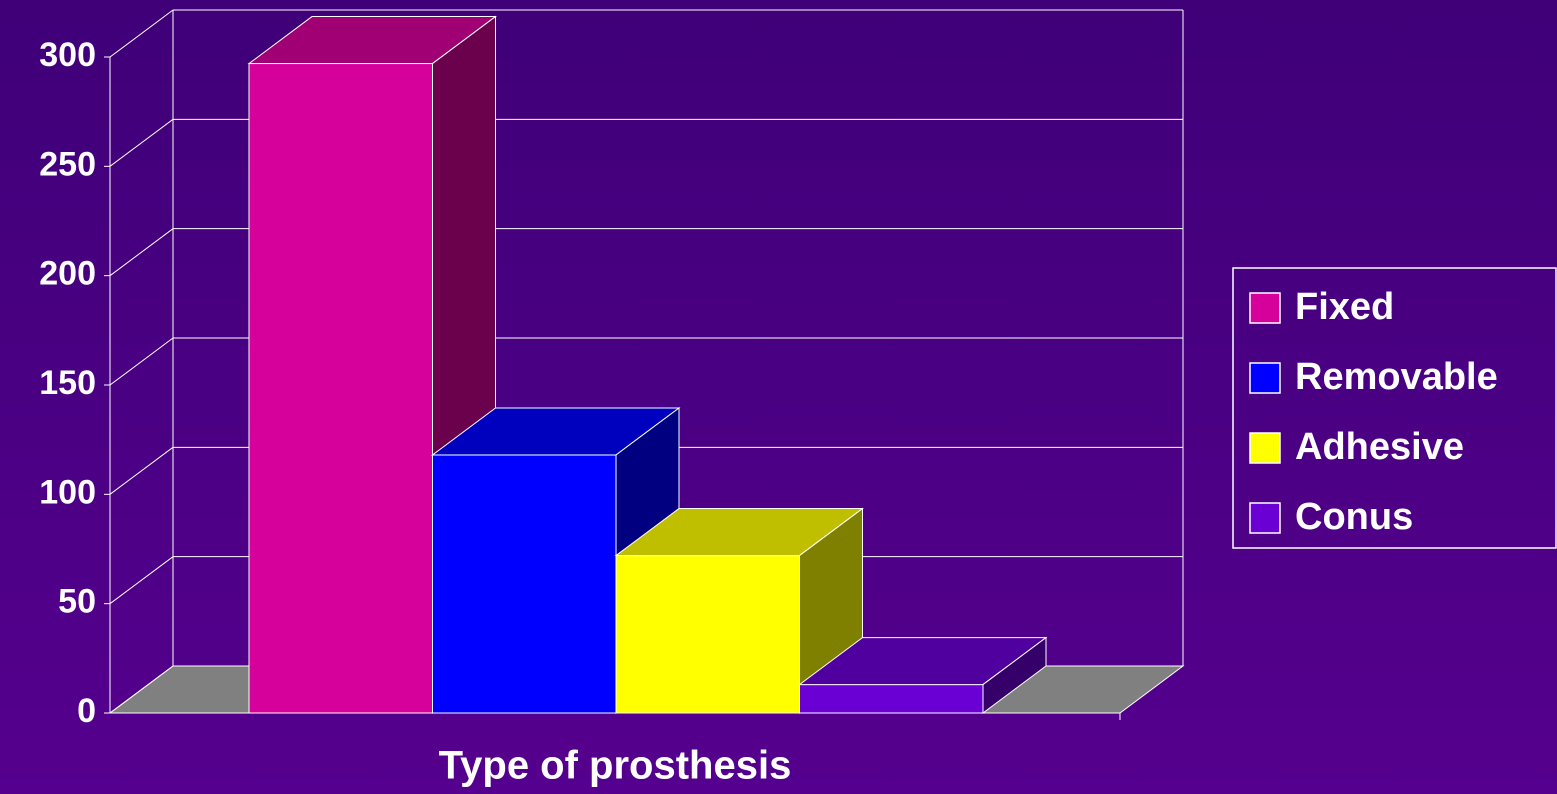 This screenshot has width=1557, height=794. Describe the element at coordinates (67, 55) in the screenshot. I see `y-tick-label: 300` at that location.